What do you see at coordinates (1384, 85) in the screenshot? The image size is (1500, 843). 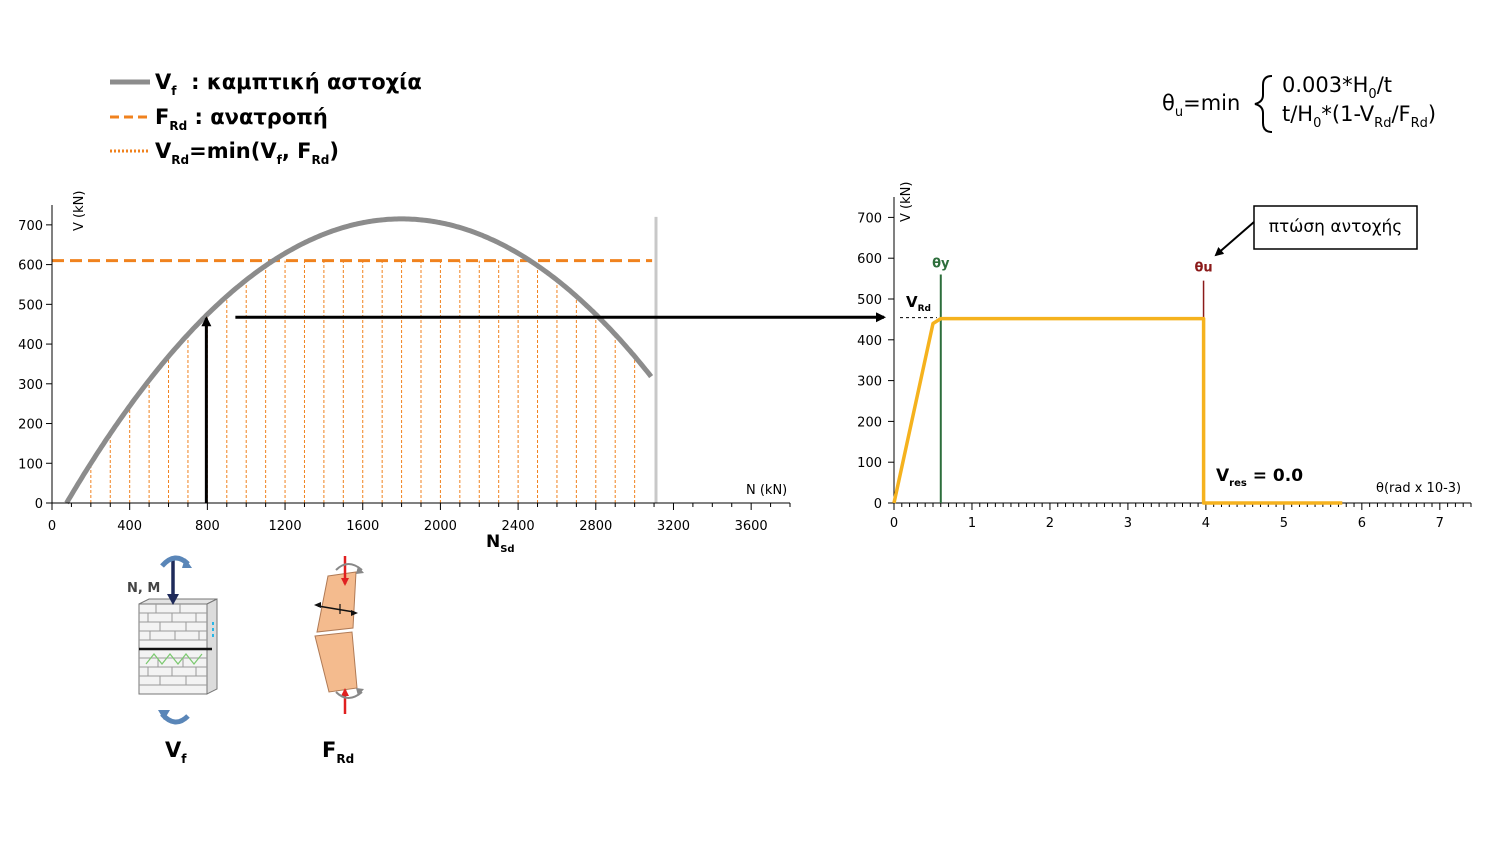 I see `formula-line1-tail: /t` at bounding box center [1384, 85].